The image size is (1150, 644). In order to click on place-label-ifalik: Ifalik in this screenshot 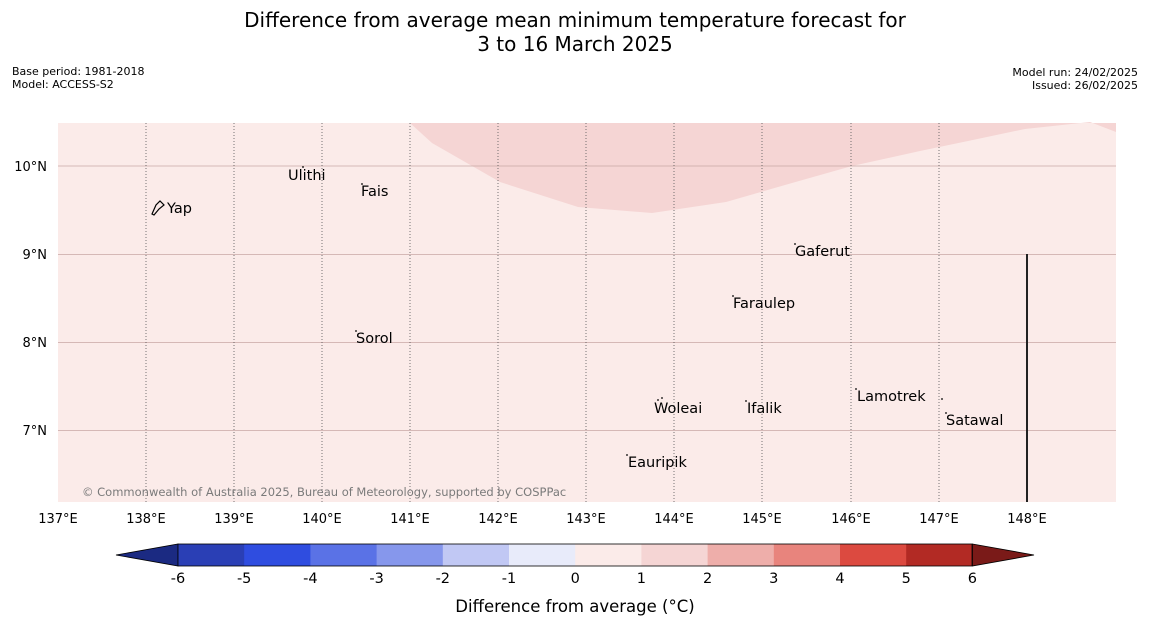, I will do `click(764, 409)`.